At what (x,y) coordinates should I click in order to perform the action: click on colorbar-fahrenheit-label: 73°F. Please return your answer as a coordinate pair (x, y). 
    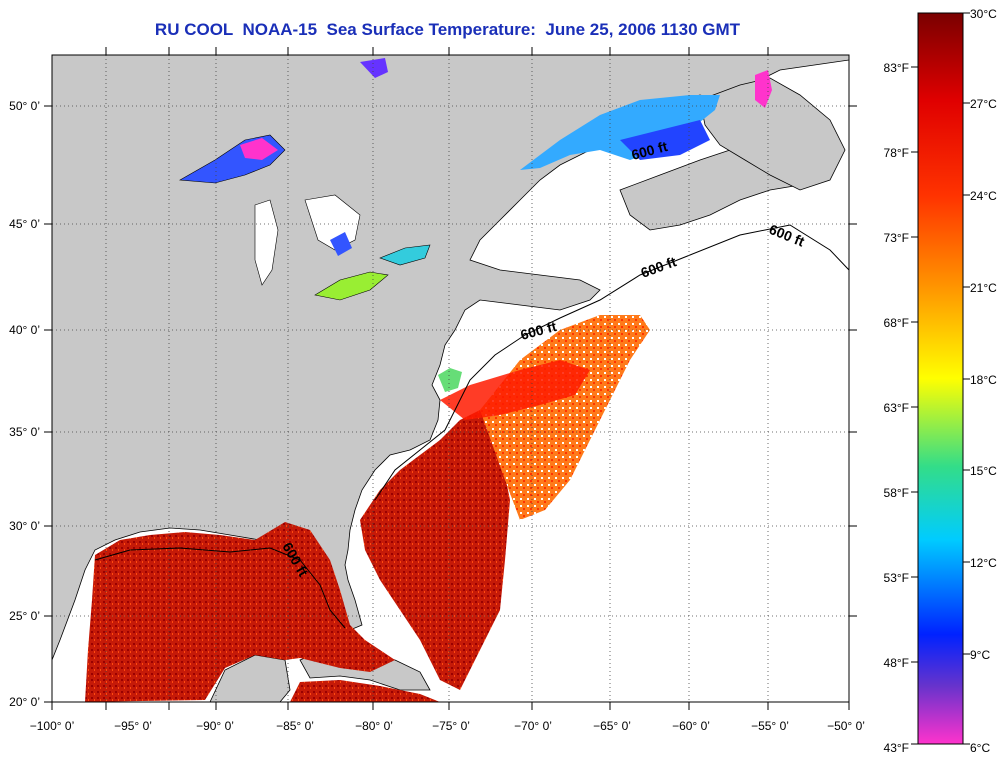
    Looking at the image, I should click on (896, 238).